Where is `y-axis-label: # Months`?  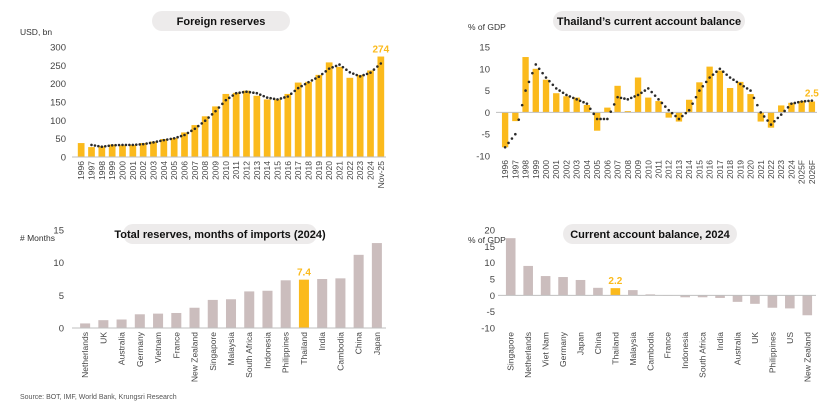
y-axis-label: # Months is located at coordinates (37, 238).